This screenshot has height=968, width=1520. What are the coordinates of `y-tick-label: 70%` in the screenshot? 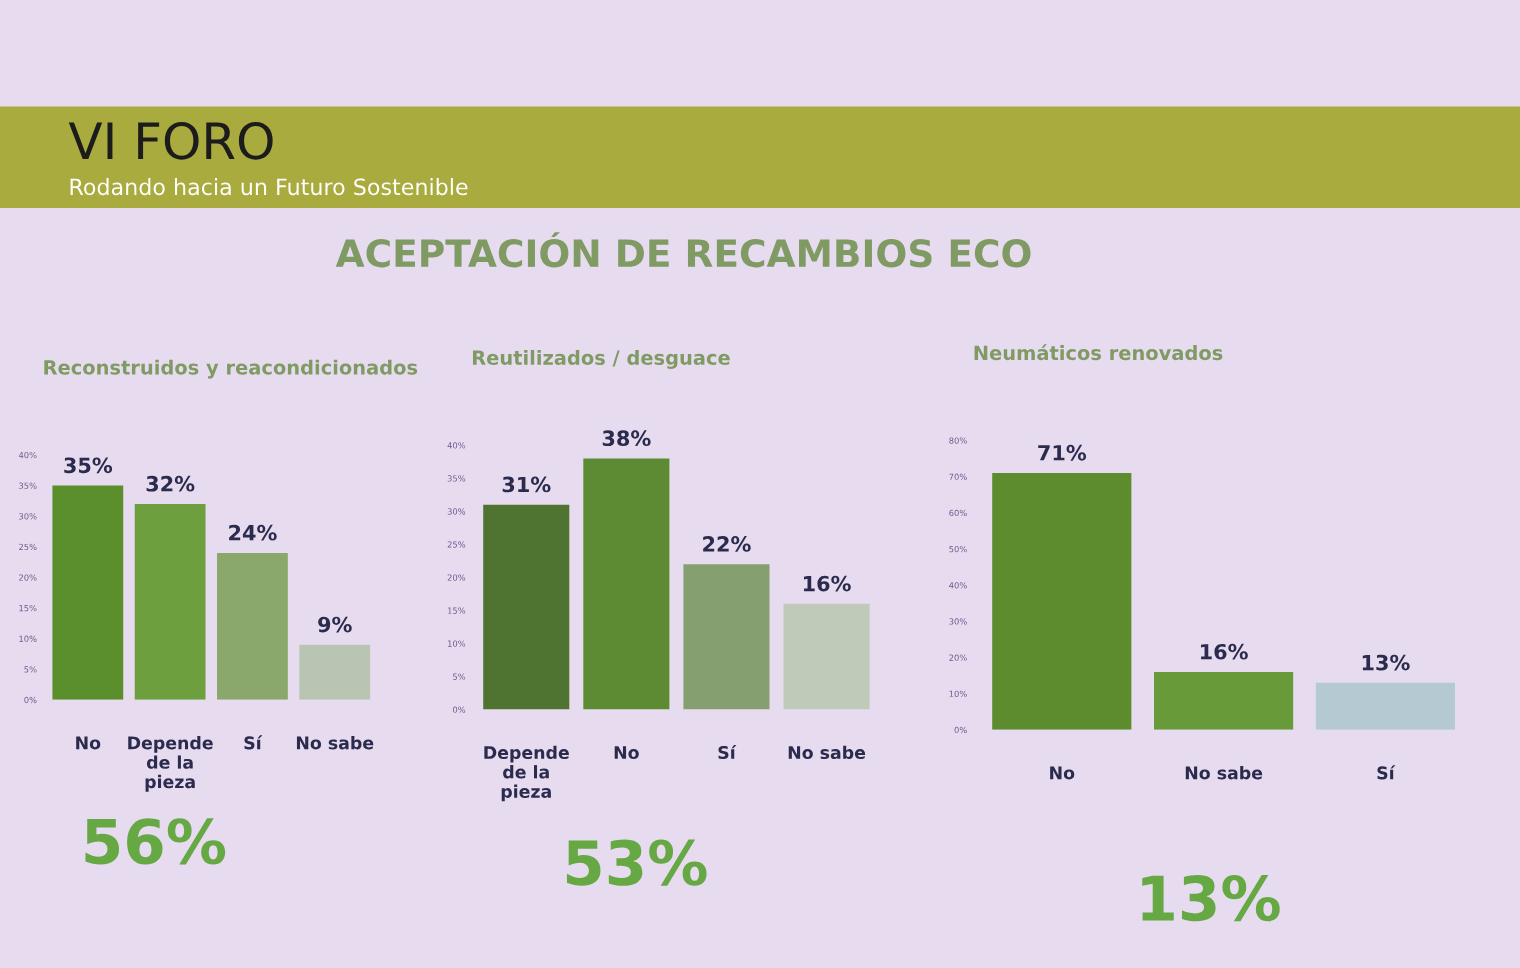 It's located at (958, 476).